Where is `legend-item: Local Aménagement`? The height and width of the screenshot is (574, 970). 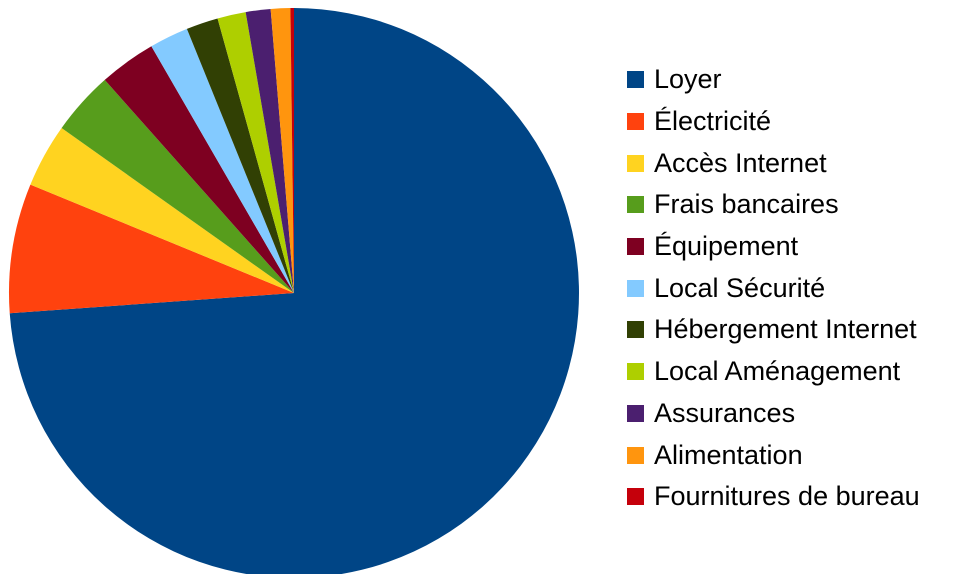
legend-item: Local Aménagement is located at coordinates (773, 372).